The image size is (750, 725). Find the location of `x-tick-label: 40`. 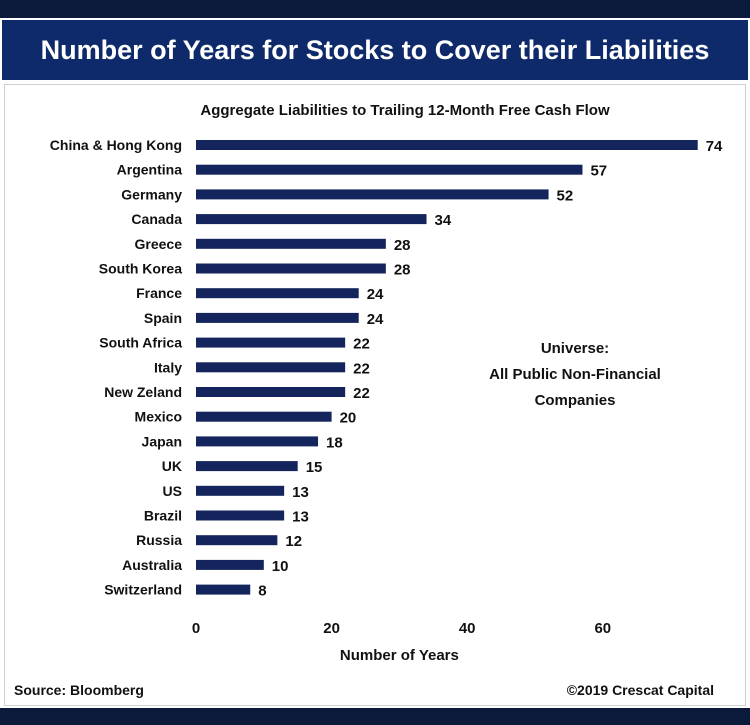

x-tick-label: 40 is located at coordinates (467, 628).